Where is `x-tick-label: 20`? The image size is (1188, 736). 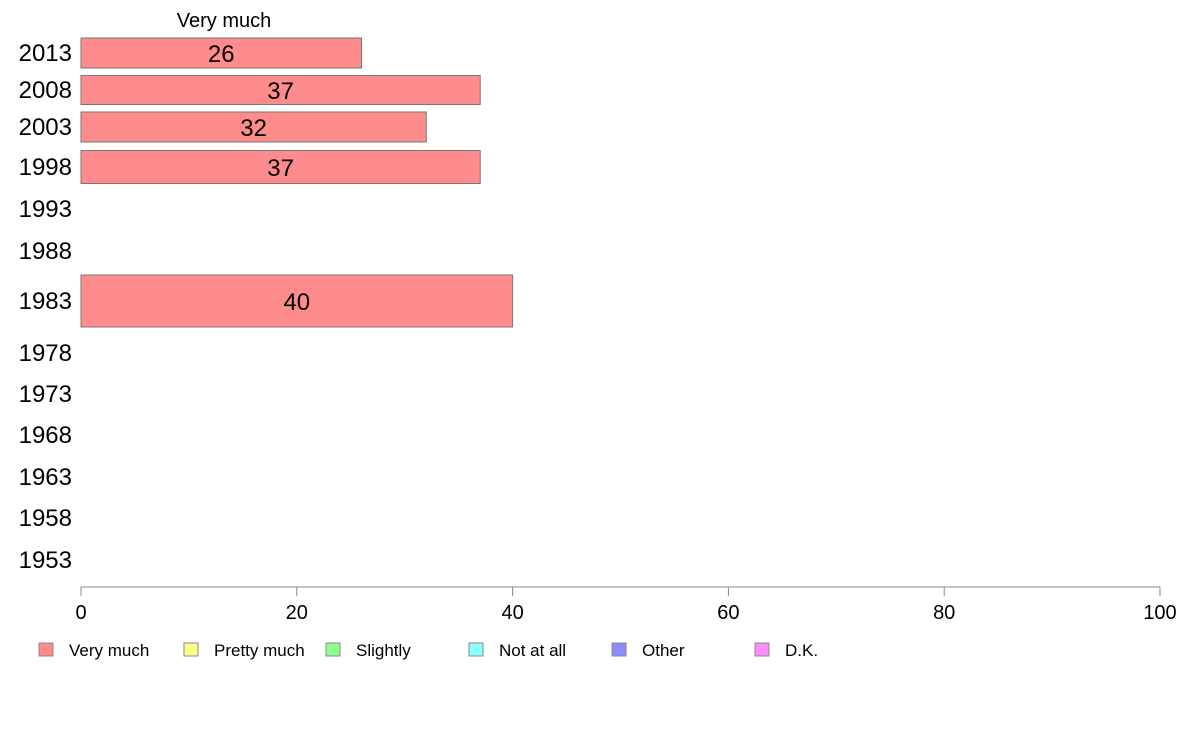
x-tick-label: 20 is located at coordinates (297, 613).